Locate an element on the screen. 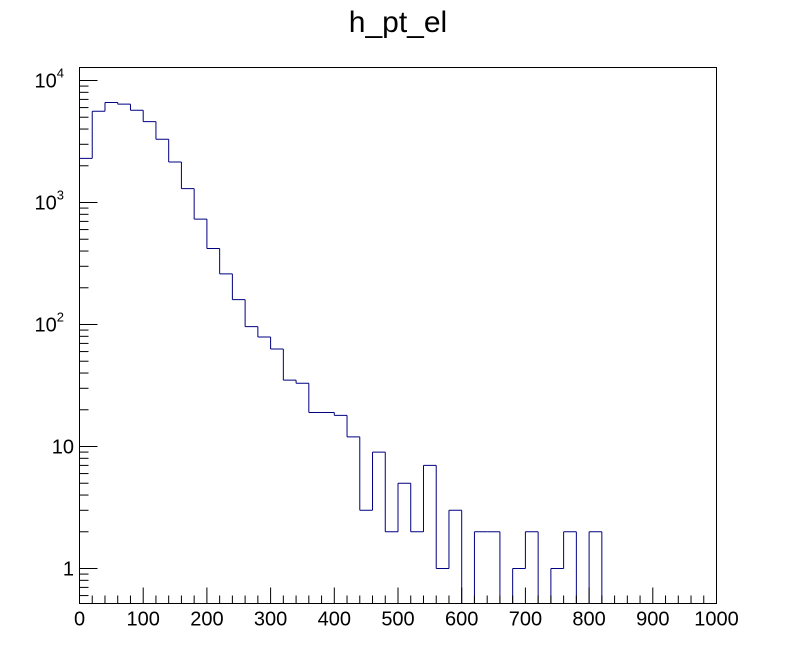 The height and width of the screenshot is (672, 796). y-tick-exponent: 4 is located at coordinates (60, 73).